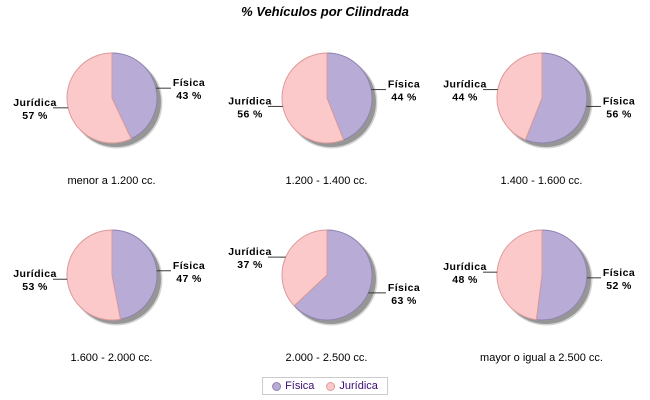  I want to click on pie-cell: Física 56 % Jurídica 44 % 1.400 - 1.600 cc., so click(541, 123).